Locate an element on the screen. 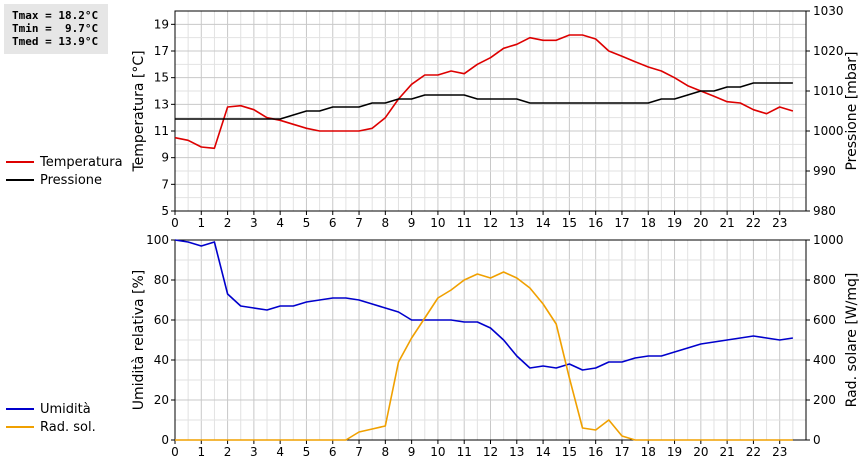 This screenshot has height=460, width=860. legend-swatch-radsol is located at coordinates (20, 427).